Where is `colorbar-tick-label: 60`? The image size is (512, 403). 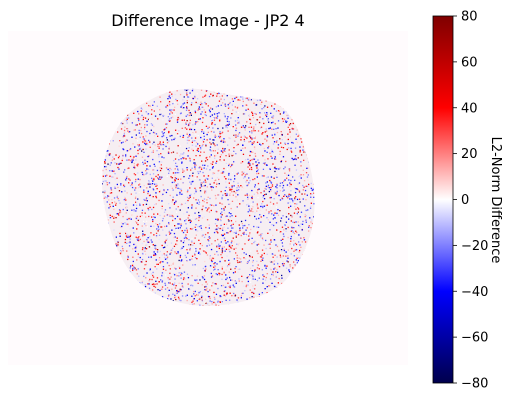
colorbar-tick-label: 60 is located at coordinates (469, 62).